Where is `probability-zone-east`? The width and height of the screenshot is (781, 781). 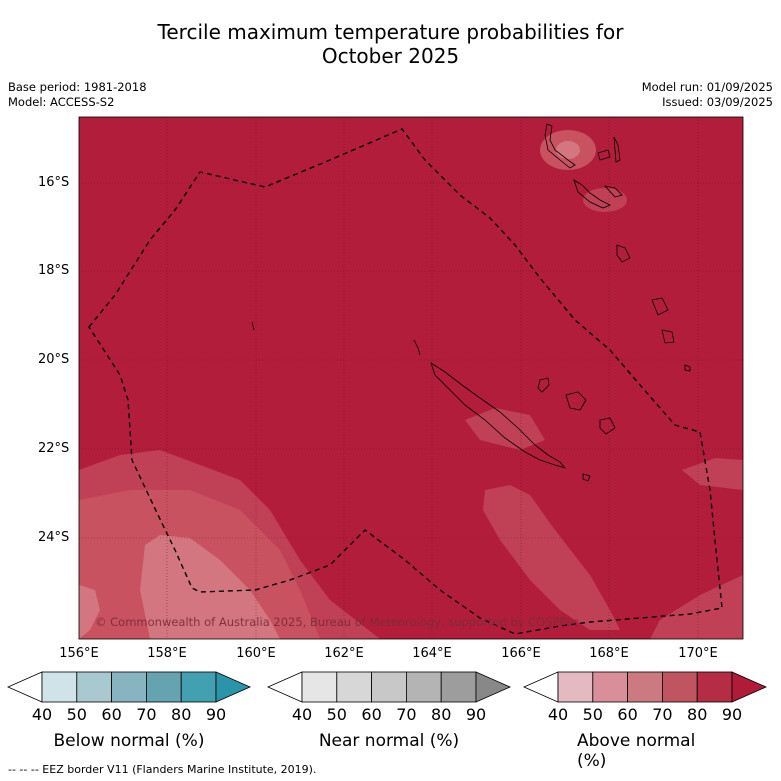 probability-zone-east is located at coordinates (712, 474).